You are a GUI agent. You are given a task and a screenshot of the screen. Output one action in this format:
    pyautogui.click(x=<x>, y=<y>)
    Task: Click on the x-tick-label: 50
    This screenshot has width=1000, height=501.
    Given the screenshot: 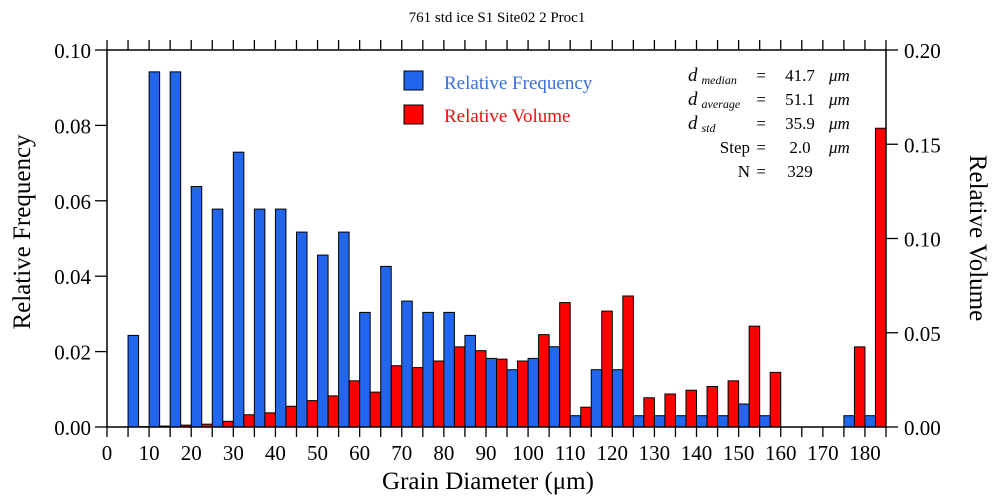 What is the action you would take?
    pyautogui.click(x=317, y=453)
    